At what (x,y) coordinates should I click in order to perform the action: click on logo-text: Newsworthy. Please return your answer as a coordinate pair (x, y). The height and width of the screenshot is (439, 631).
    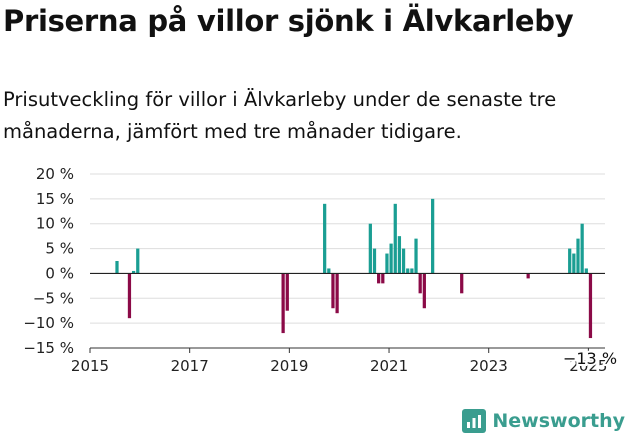
    Looking at the image, I should click on (558, 421).